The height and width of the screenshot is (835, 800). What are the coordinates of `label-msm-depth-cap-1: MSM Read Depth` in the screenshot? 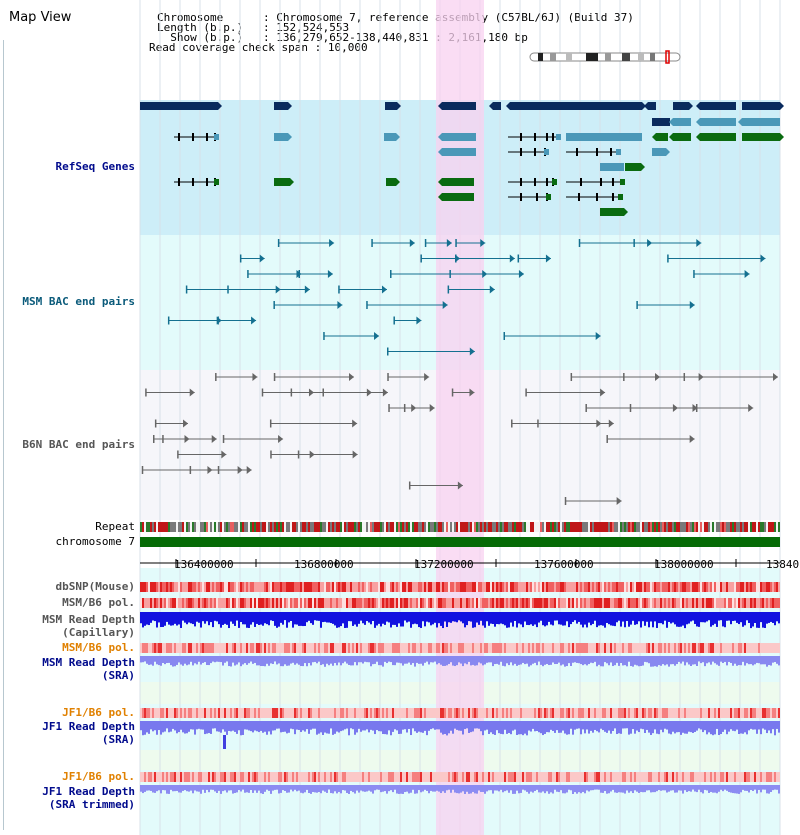 It's located at (88, 619).